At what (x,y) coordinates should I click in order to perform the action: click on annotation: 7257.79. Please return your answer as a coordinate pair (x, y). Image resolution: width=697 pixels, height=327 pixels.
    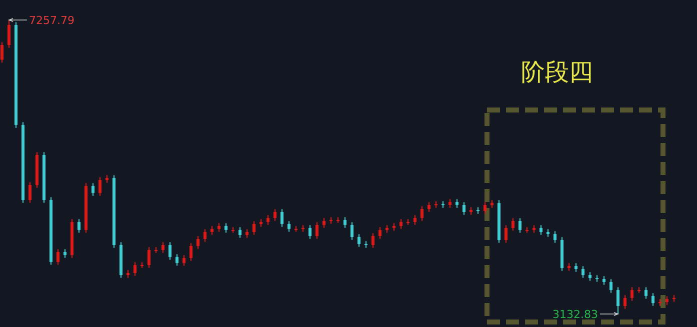
    Looking at the image, I should click on (51, 20).